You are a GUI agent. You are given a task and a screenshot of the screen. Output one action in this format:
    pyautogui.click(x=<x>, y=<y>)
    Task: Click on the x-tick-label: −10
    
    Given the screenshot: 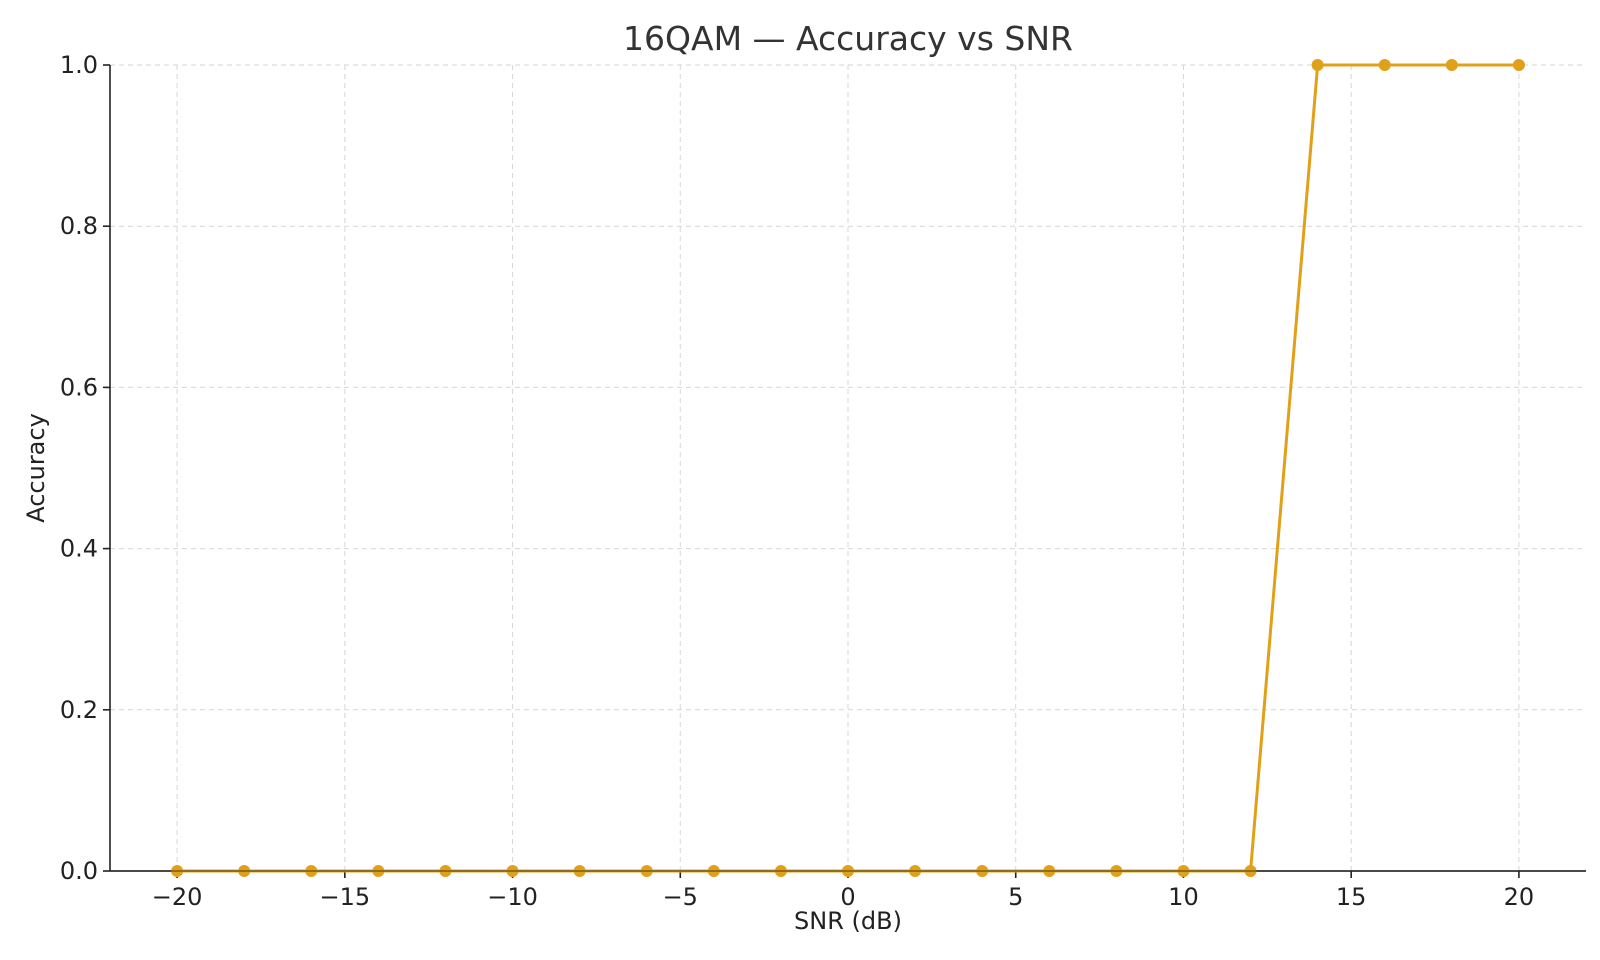 What is the action you would take?
    pyautogui.click(x=512, y=897)
    